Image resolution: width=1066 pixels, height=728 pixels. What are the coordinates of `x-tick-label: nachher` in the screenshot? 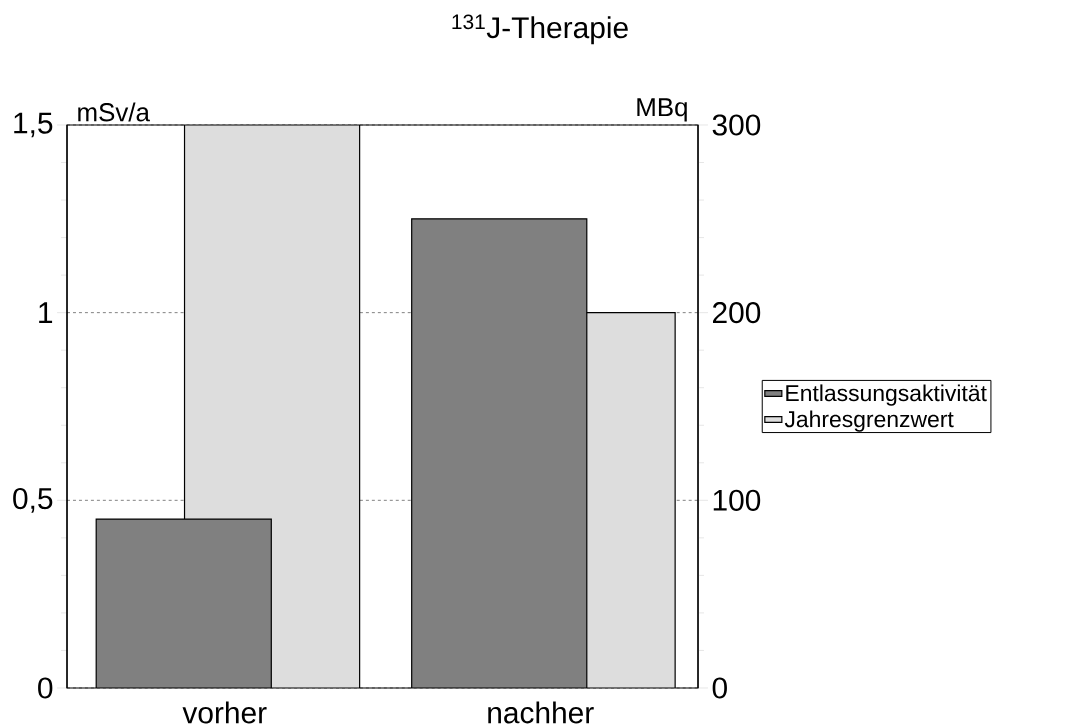 It's located at (541, 712).